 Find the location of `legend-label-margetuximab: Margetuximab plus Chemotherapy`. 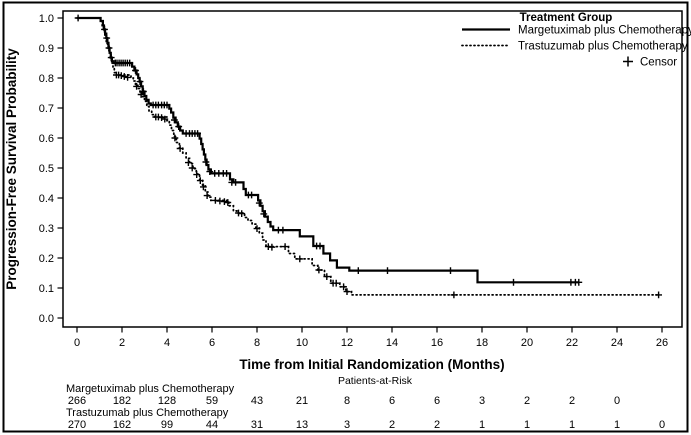

legend-label-margetuximab: Margetuximab plus Chemotherapy is located at coordinates (604, 31).